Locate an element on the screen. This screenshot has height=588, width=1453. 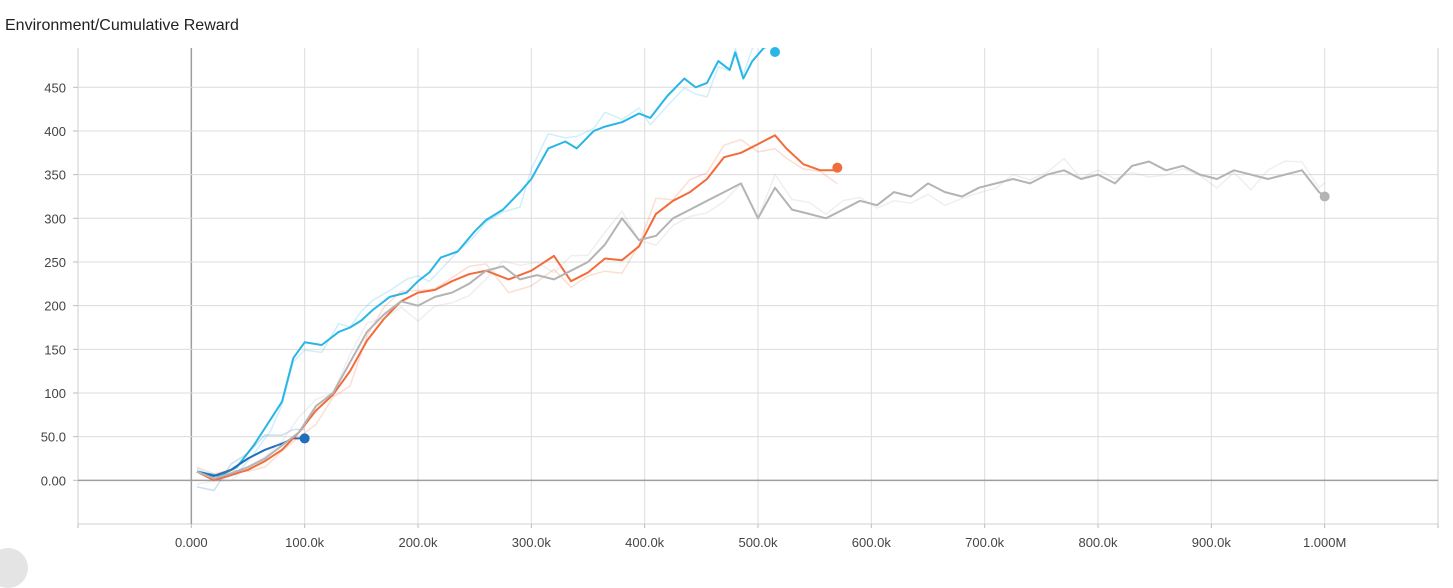
chart-title: Environment/Cumulative Reward is located at coordinates (122, 25).